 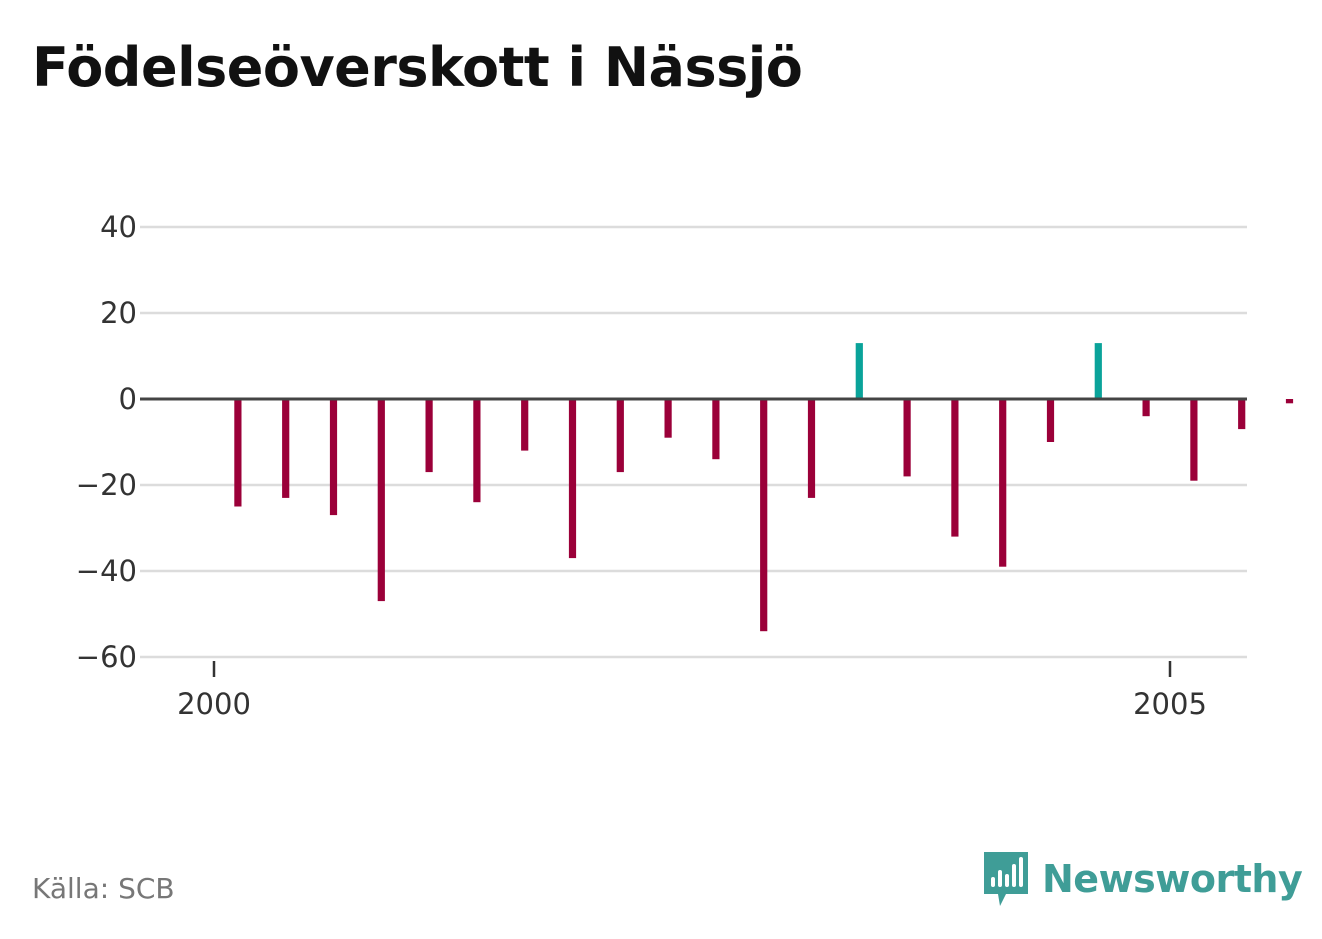 What do you see at coordinates (692, 691) in the screenshot?
I see `x-axis-ticks: 200020052010201520202025` at bounding box center [692, 691].